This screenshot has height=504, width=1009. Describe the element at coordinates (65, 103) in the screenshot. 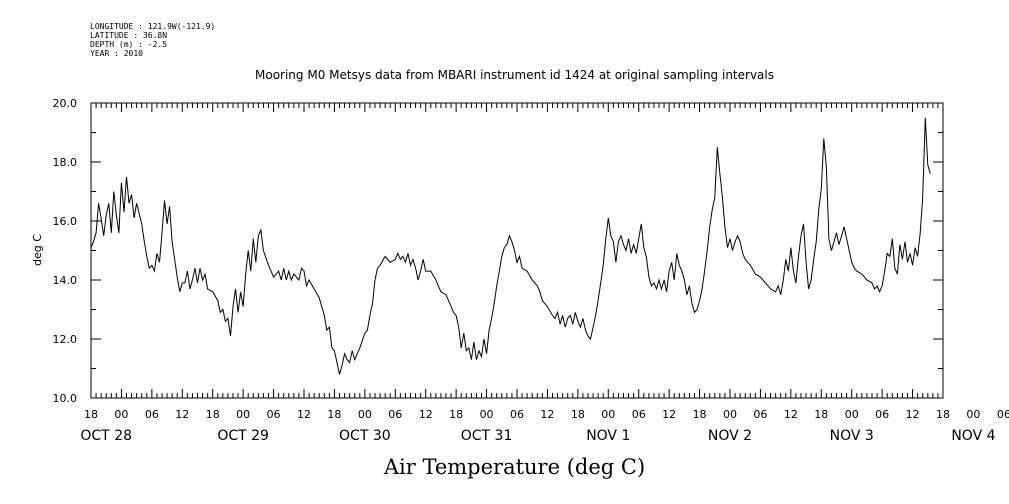

I see `y-tick-label: 20.0` at that location.